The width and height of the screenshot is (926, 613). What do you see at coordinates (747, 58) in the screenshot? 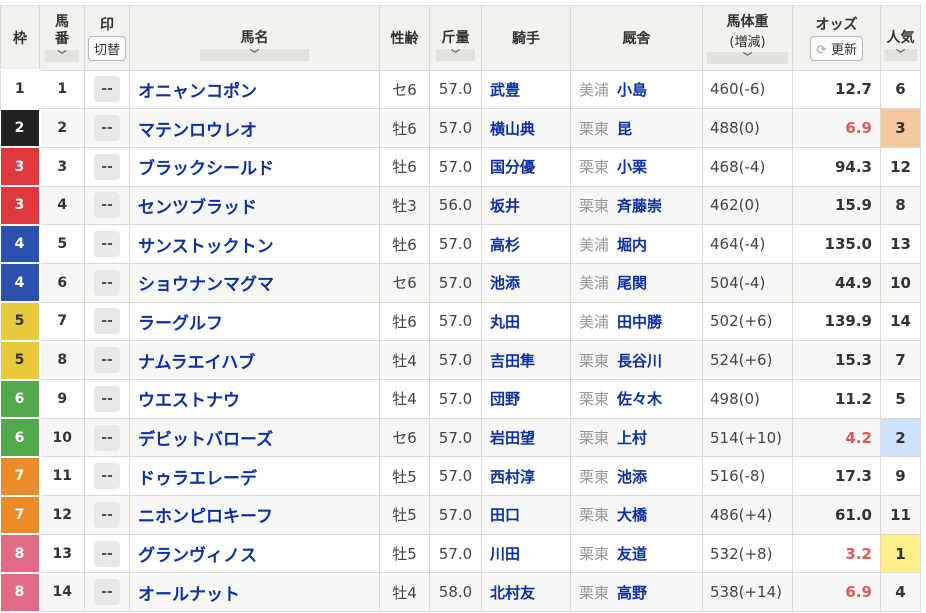
I see `sort-body-weight-chevron-down-icon: ﹀` at bounding box center [747, 58].